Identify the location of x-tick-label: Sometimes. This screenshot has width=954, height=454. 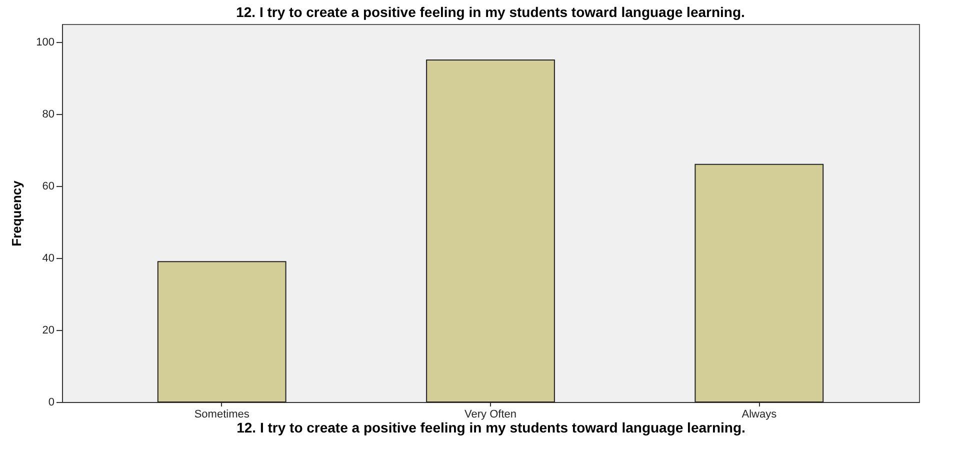
(222, 414).